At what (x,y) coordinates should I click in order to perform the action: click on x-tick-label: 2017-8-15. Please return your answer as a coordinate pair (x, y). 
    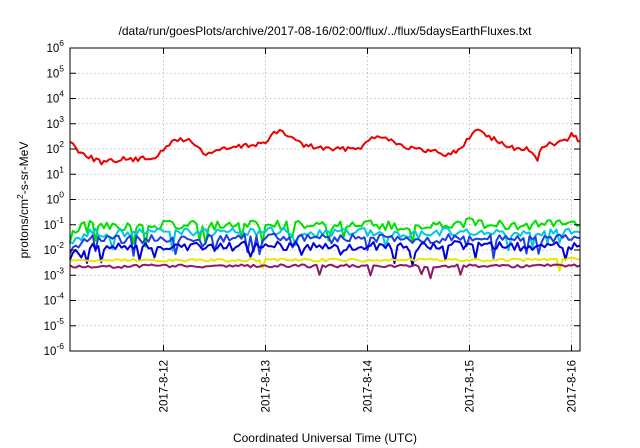
    Looking at the image, I should click on (471, 386).